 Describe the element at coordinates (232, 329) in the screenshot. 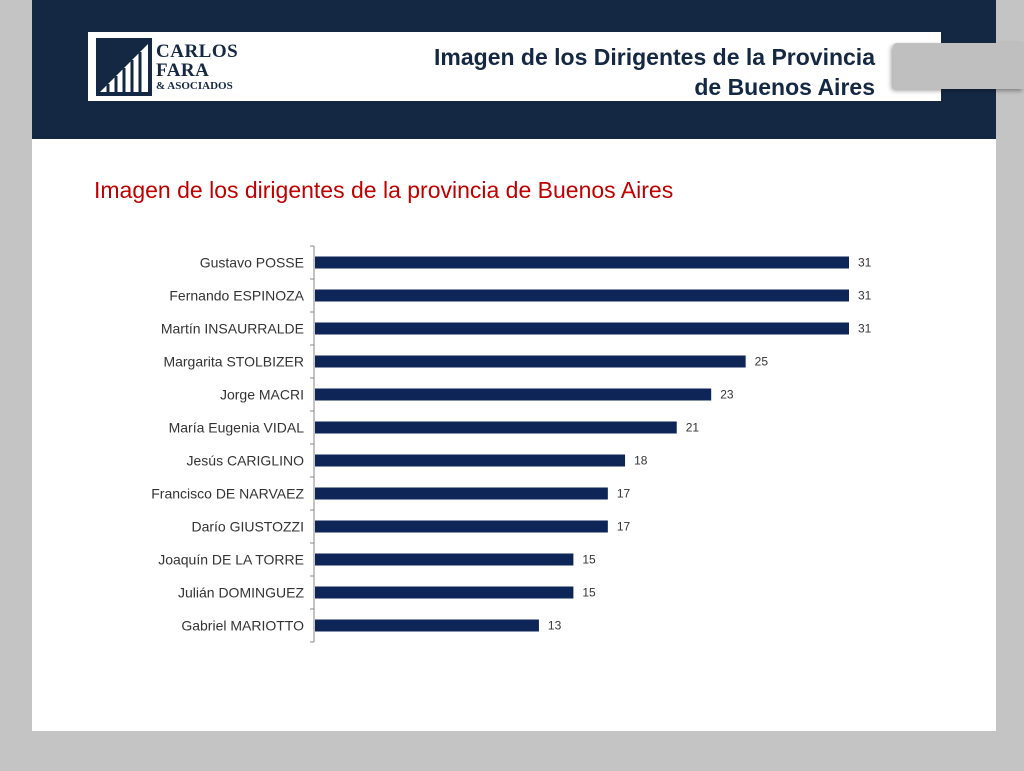

I see `category-label: Martín INSAURRALDE` at that location.